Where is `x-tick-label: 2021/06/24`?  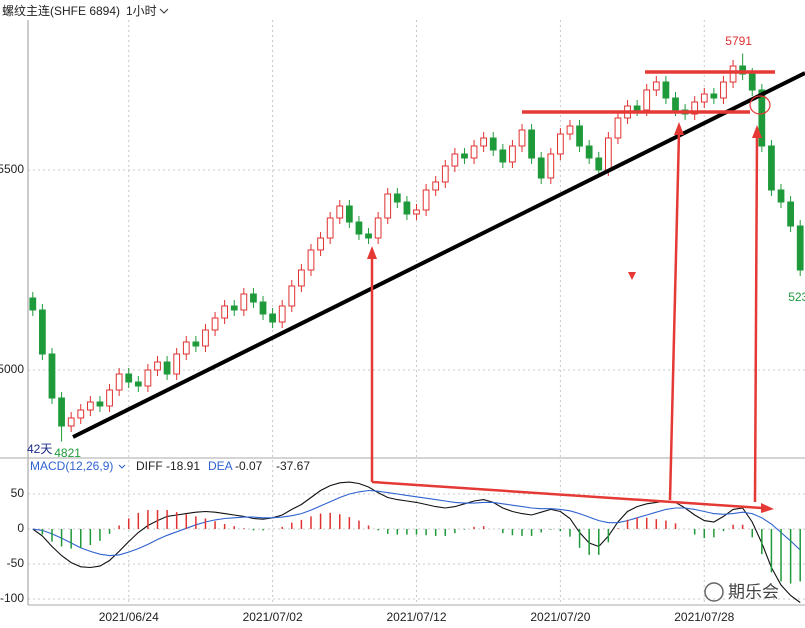 x-tick-label: 2021/06/24 is located at coordinates (129, 617).